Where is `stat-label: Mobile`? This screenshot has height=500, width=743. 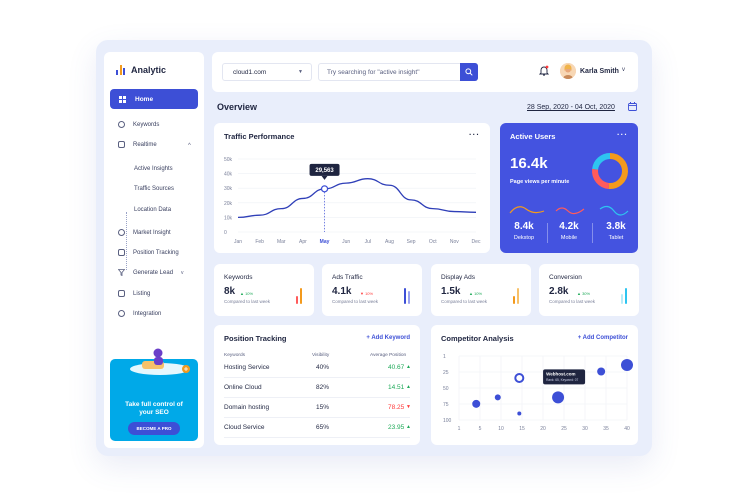
stat-label: Mobile is located at coordinates (569, 238).